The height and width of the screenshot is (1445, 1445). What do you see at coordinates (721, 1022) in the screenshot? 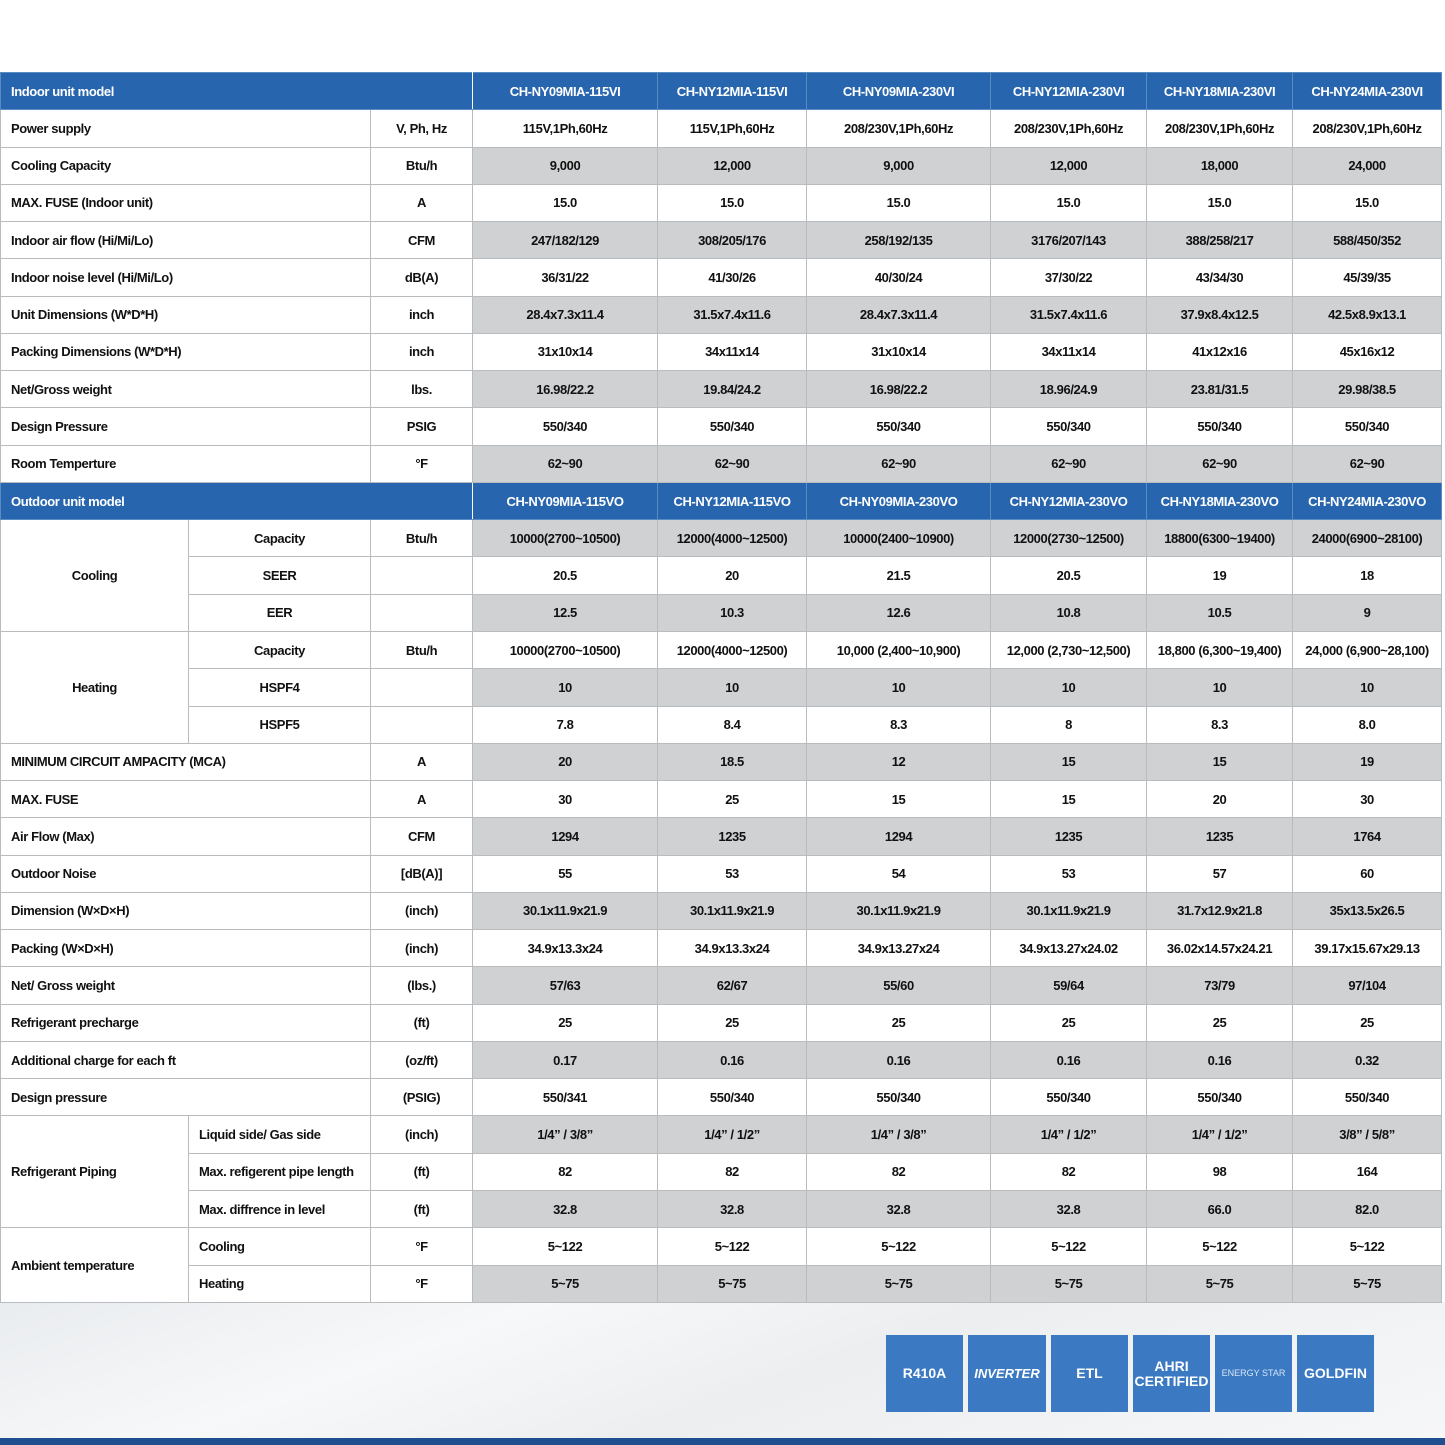
I see `table-row: Refrigerant precharge (ft) 25 25 25 25 25 25` at bounding box center [721, 1022].